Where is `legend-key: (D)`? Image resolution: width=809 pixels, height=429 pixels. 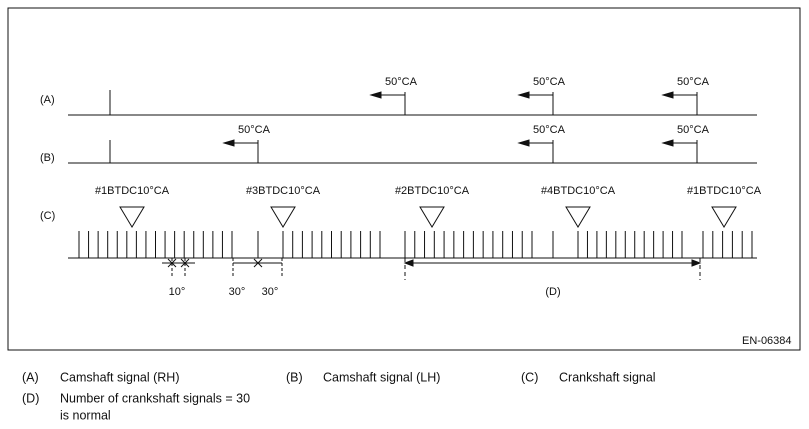
legend-key: (D) is located at coordinates (30, 398).